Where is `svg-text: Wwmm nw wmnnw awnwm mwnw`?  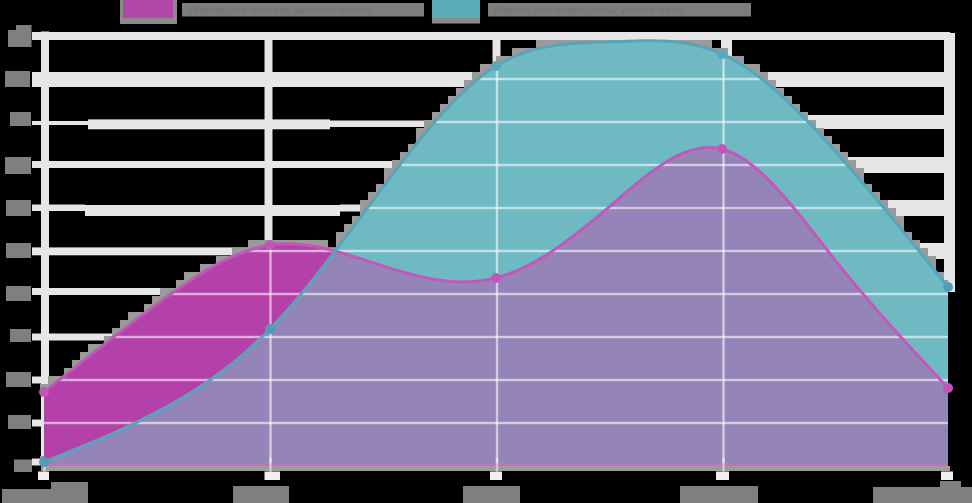 svg-text: Wwmm nw wmnnw awnwm mwnw is located at coordinates (280, 10).